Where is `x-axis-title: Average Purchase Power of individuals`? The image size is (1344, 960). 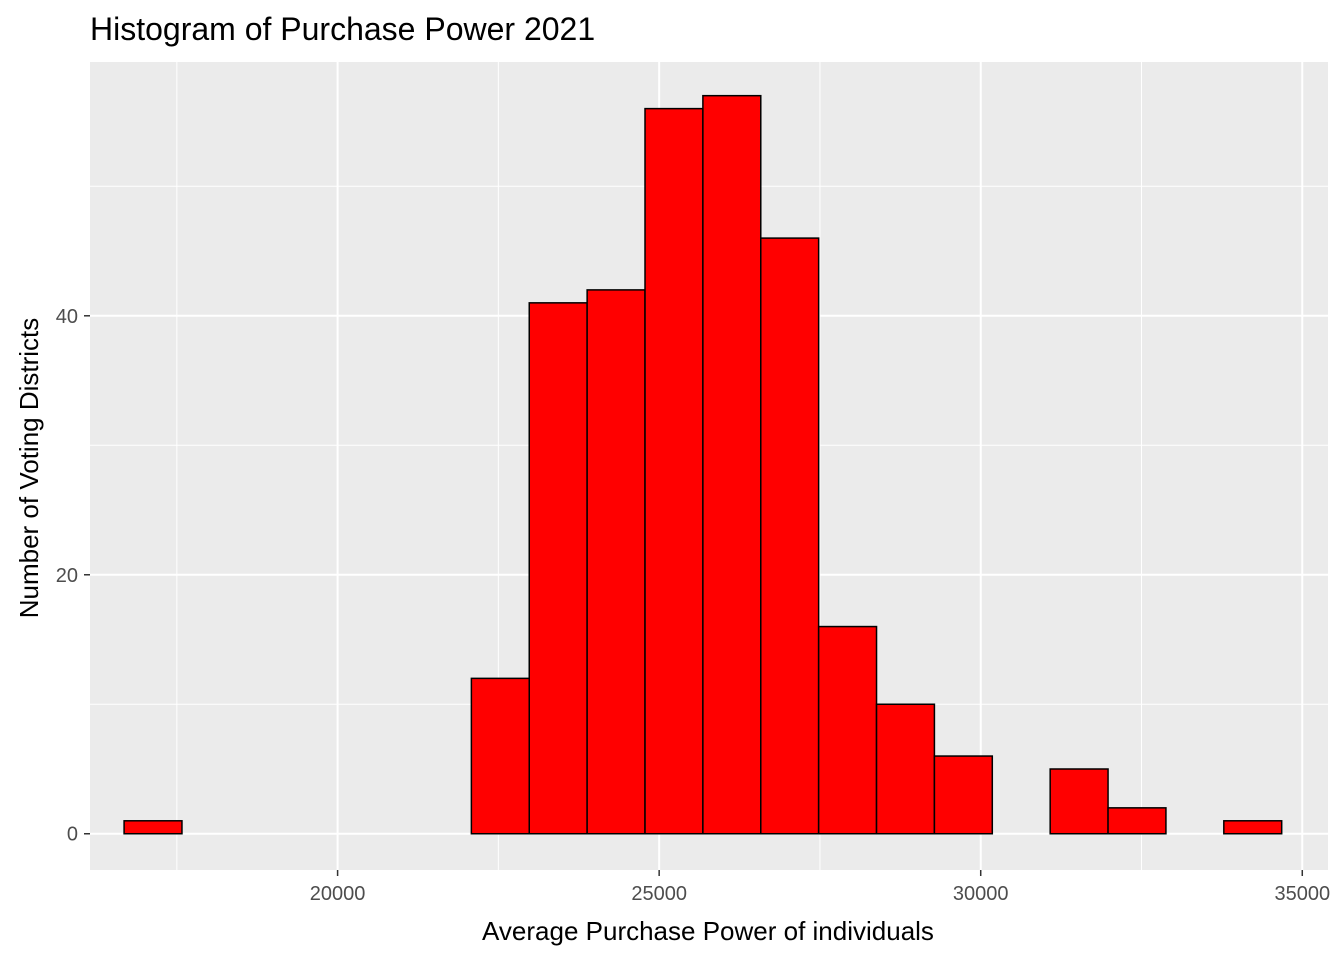 x-axis-title: Average Purchase Power of individuals is located at coordinates (708, 931).